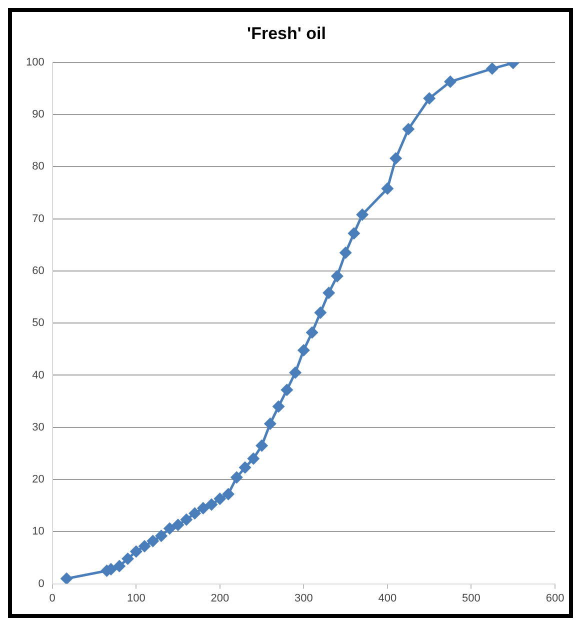 This screenshot has width=587, height=635. Describe the element at coordinates (38, 114) in the screenshot. I see `y-tick-label: 90` at that location.